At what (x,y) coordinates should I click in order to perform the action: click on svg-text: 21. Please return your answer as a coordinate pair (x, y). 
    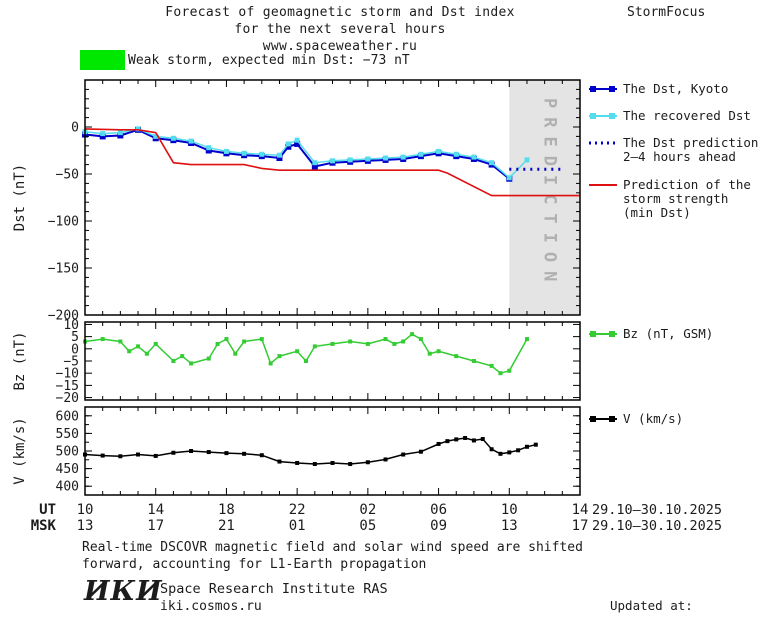
    Looking at the image, I should click on (226, 526).